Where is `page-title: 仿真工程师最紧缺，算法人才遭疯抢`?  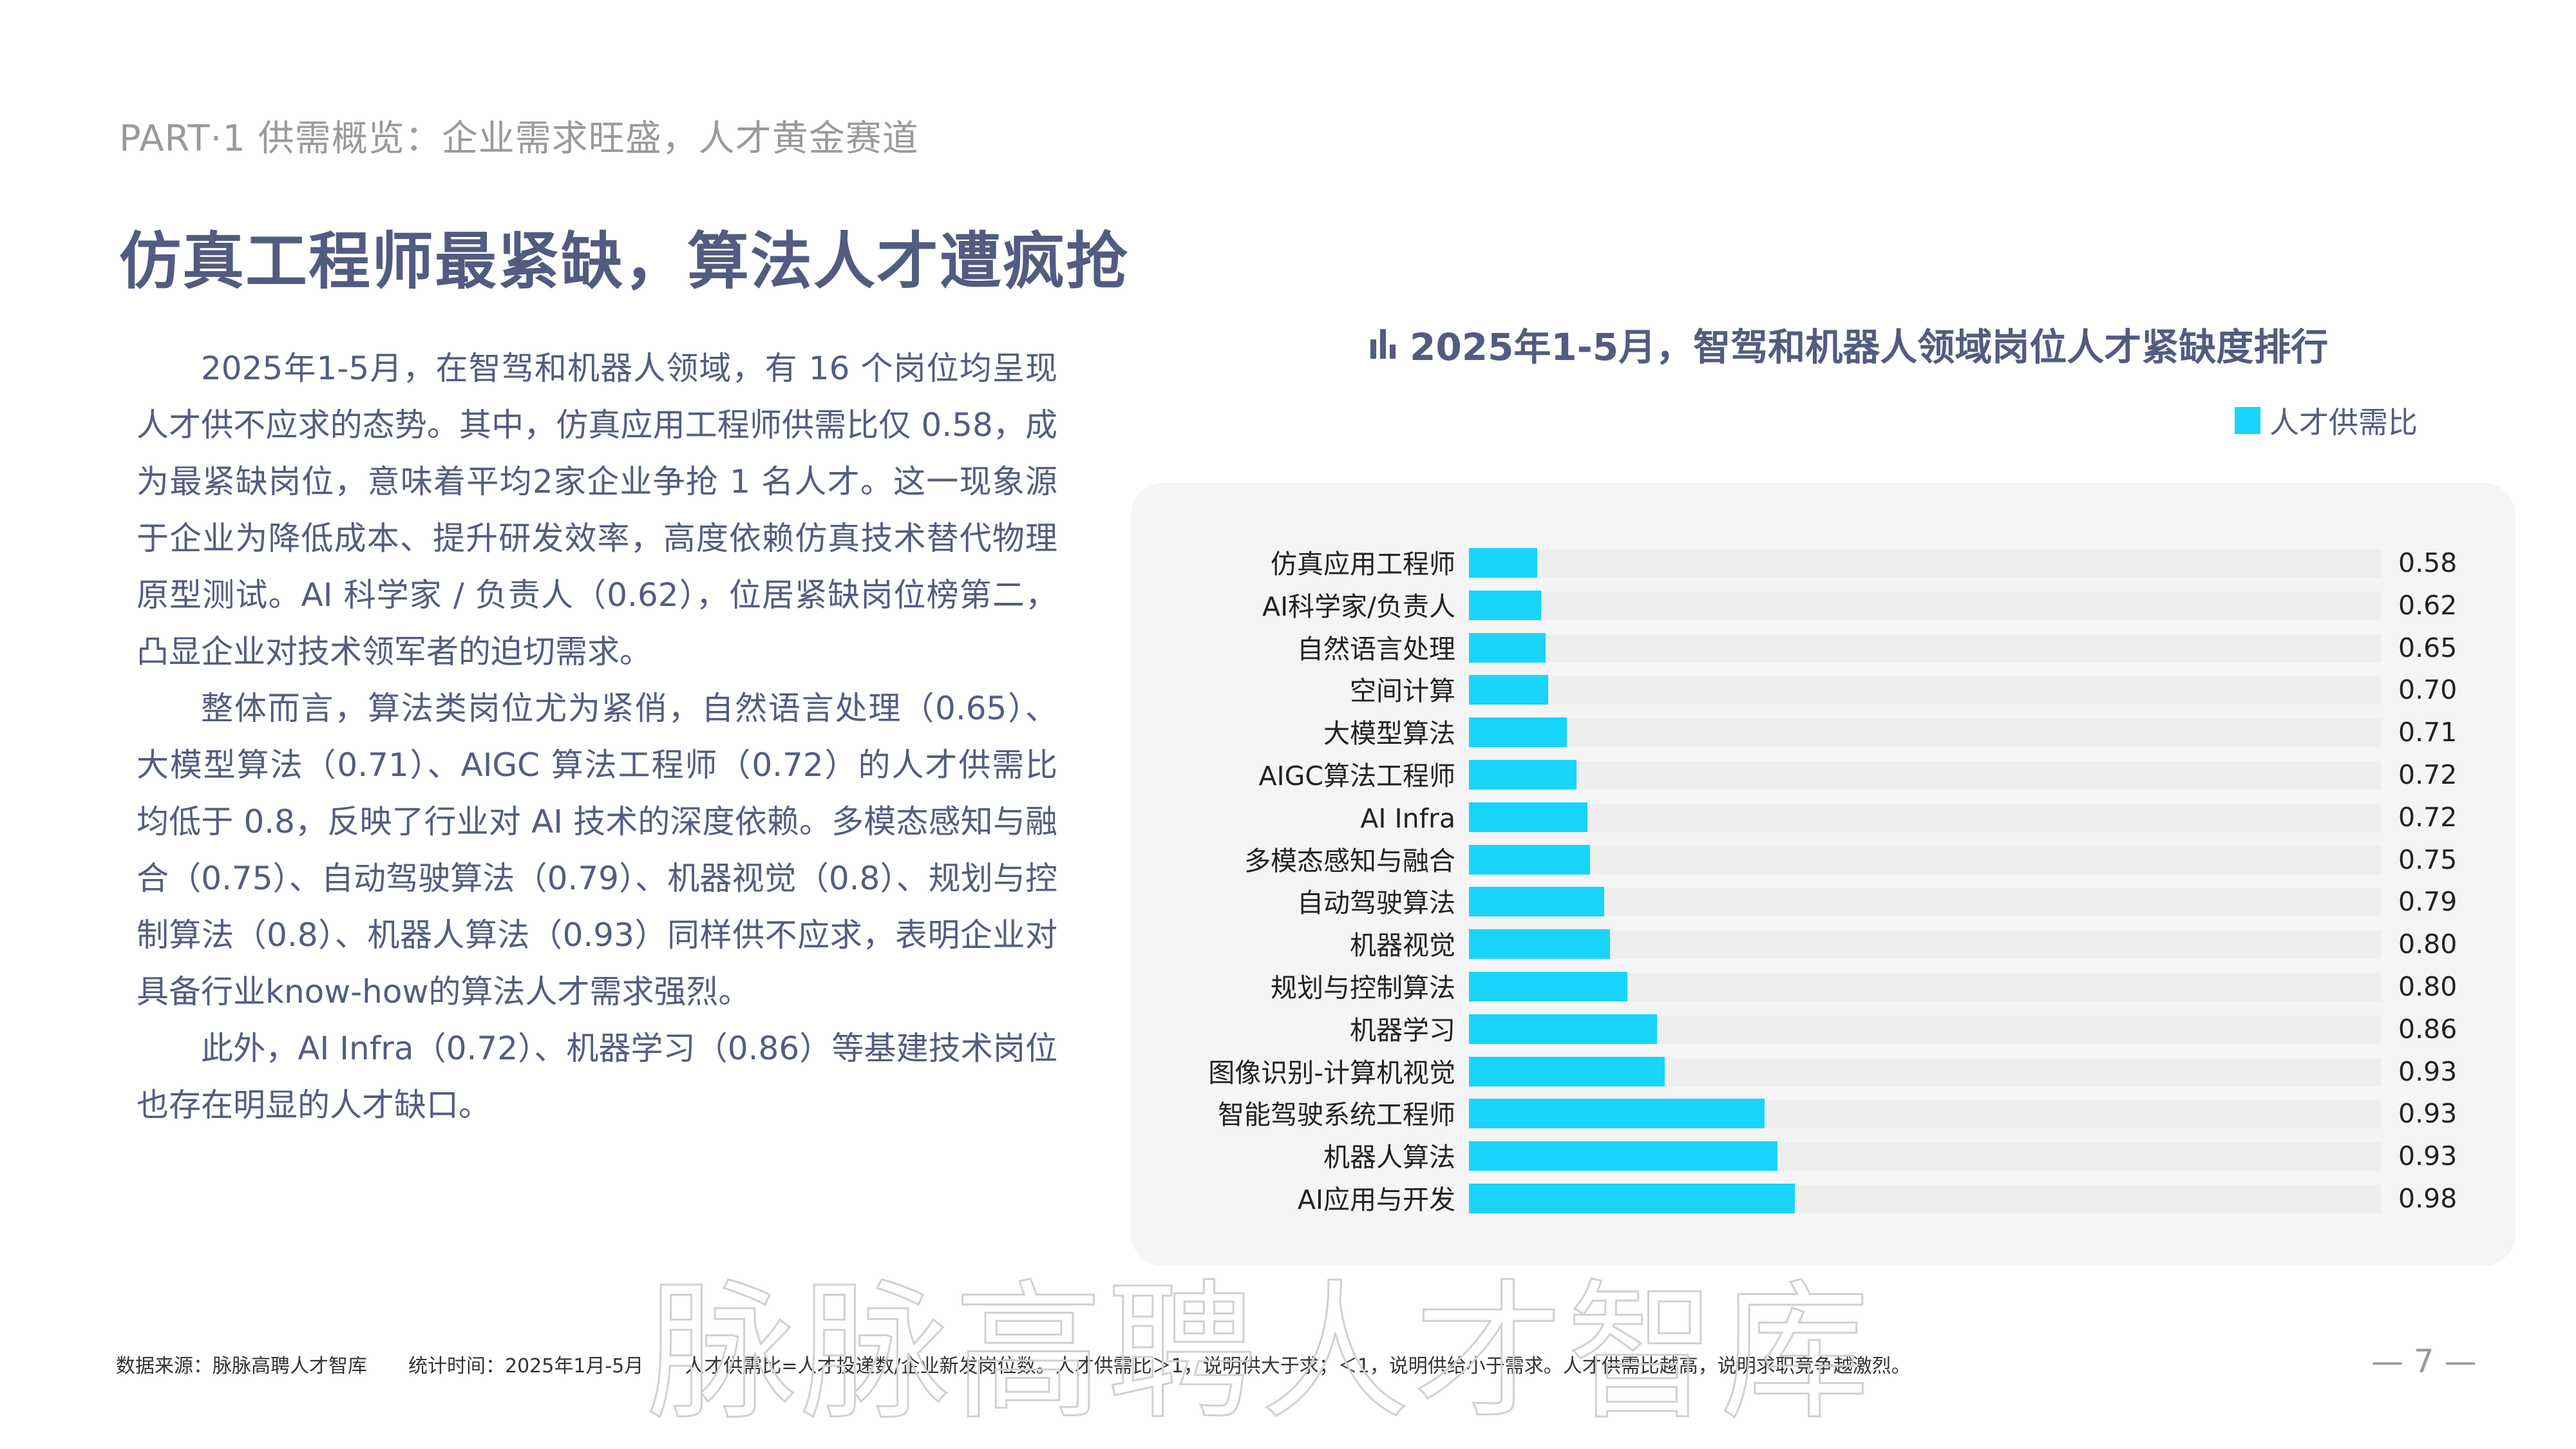
page-title: 仿真工程师最紧缺，算法人才遭疯抢 is located at coordinates (624, 261).